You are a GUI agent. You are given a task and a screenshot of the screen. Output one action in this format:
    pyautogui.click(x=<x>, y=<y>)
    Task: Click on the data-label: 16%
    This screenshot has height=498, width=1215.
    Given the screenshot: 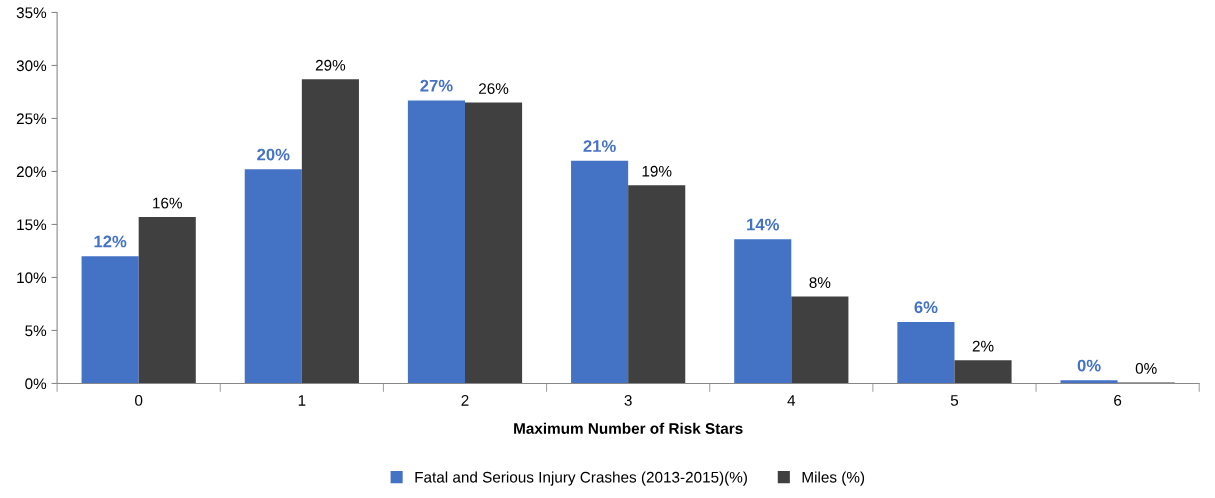 What is the action you would take?
    pyautogui.click(x=167, y=203)
    